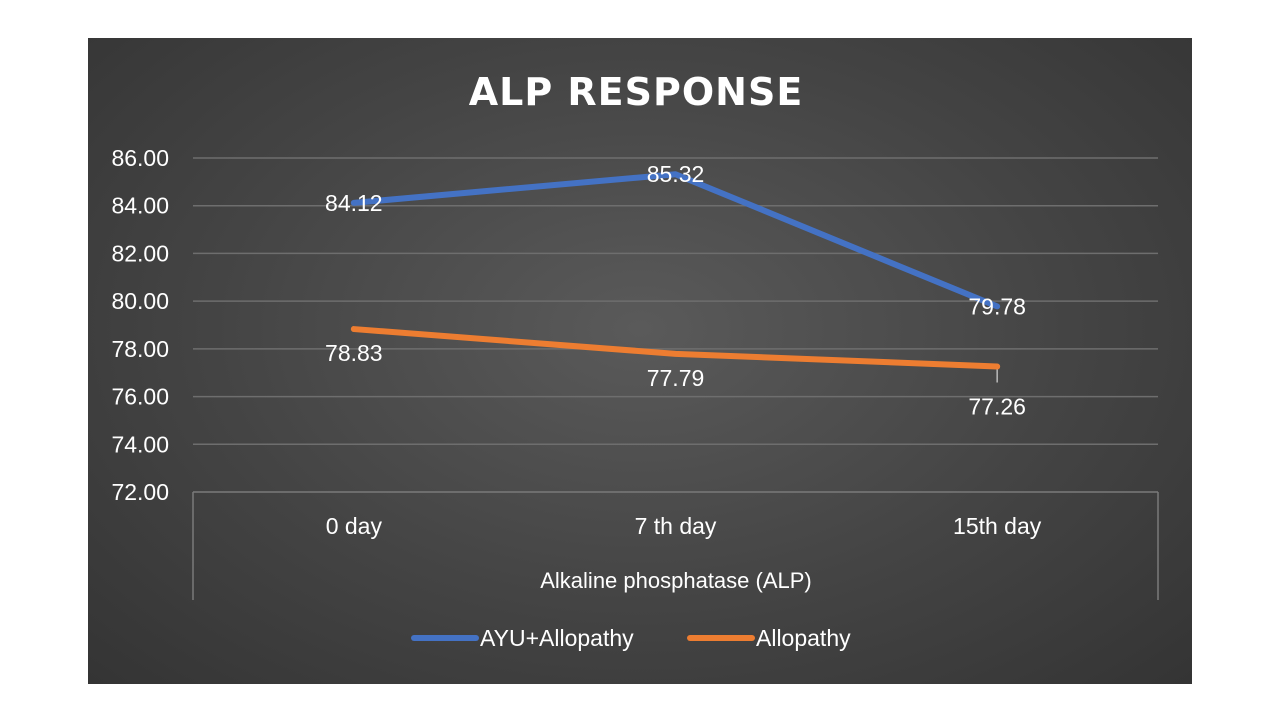  I want to click on chart-title: ALP RESPONSE, so click(636, 92).